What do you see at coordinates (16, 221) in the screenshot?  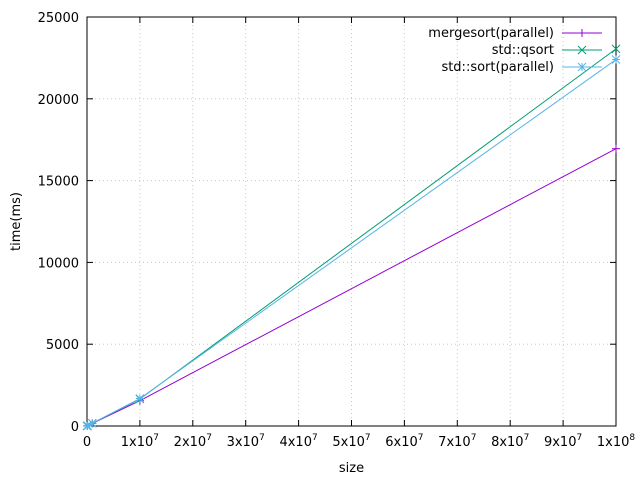 I see `y-axis-title: time(ms)` at bounding box center [16, 221].